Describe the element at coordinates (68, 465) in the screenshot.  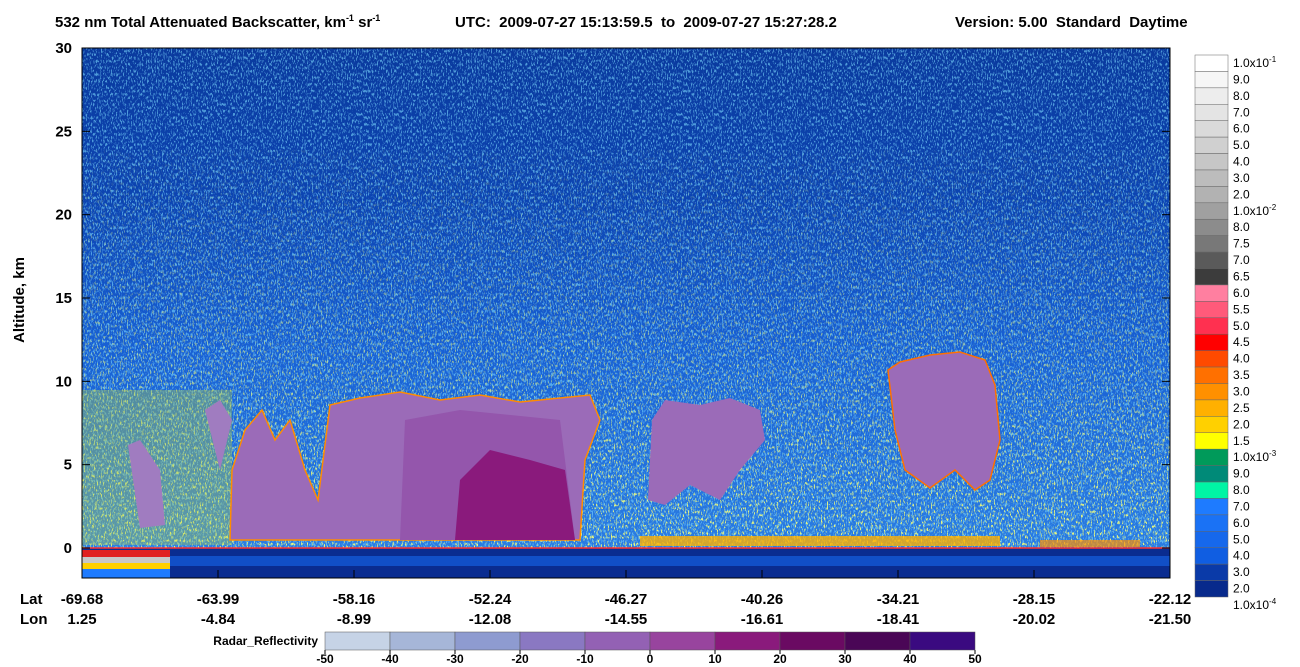
I see `y-tick-label: 5` at that location.